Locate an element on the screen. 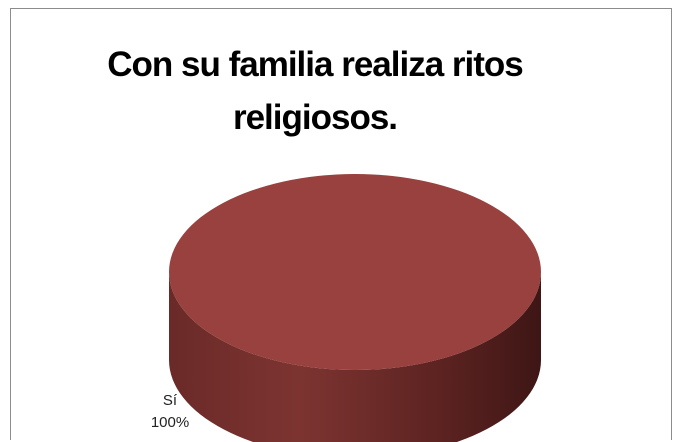  data-label-percent: 100% is located at coordinates (170, 422).